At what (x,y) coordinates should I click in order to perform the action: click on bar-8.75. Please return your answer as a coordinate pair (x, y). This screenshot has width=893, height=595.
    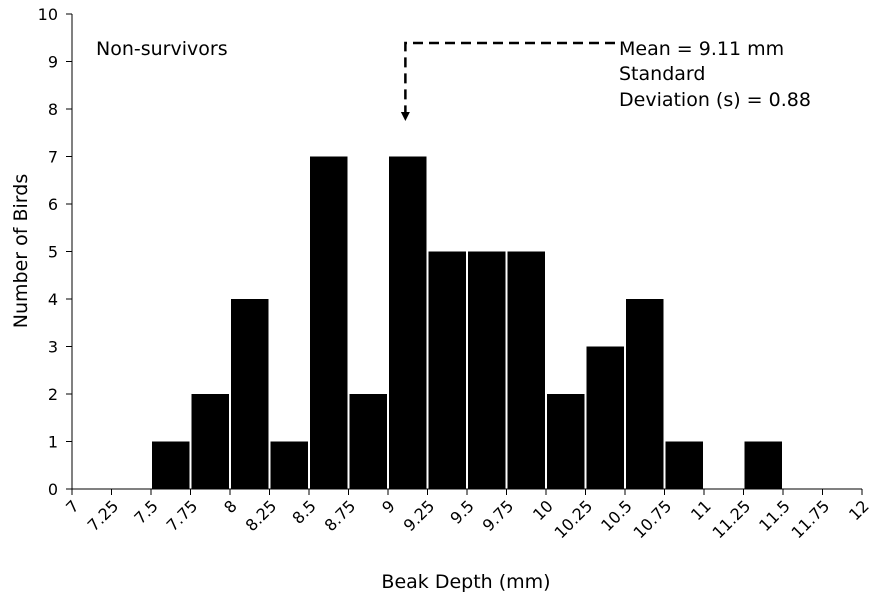
    Looking at the image, I should click on (368, 441).